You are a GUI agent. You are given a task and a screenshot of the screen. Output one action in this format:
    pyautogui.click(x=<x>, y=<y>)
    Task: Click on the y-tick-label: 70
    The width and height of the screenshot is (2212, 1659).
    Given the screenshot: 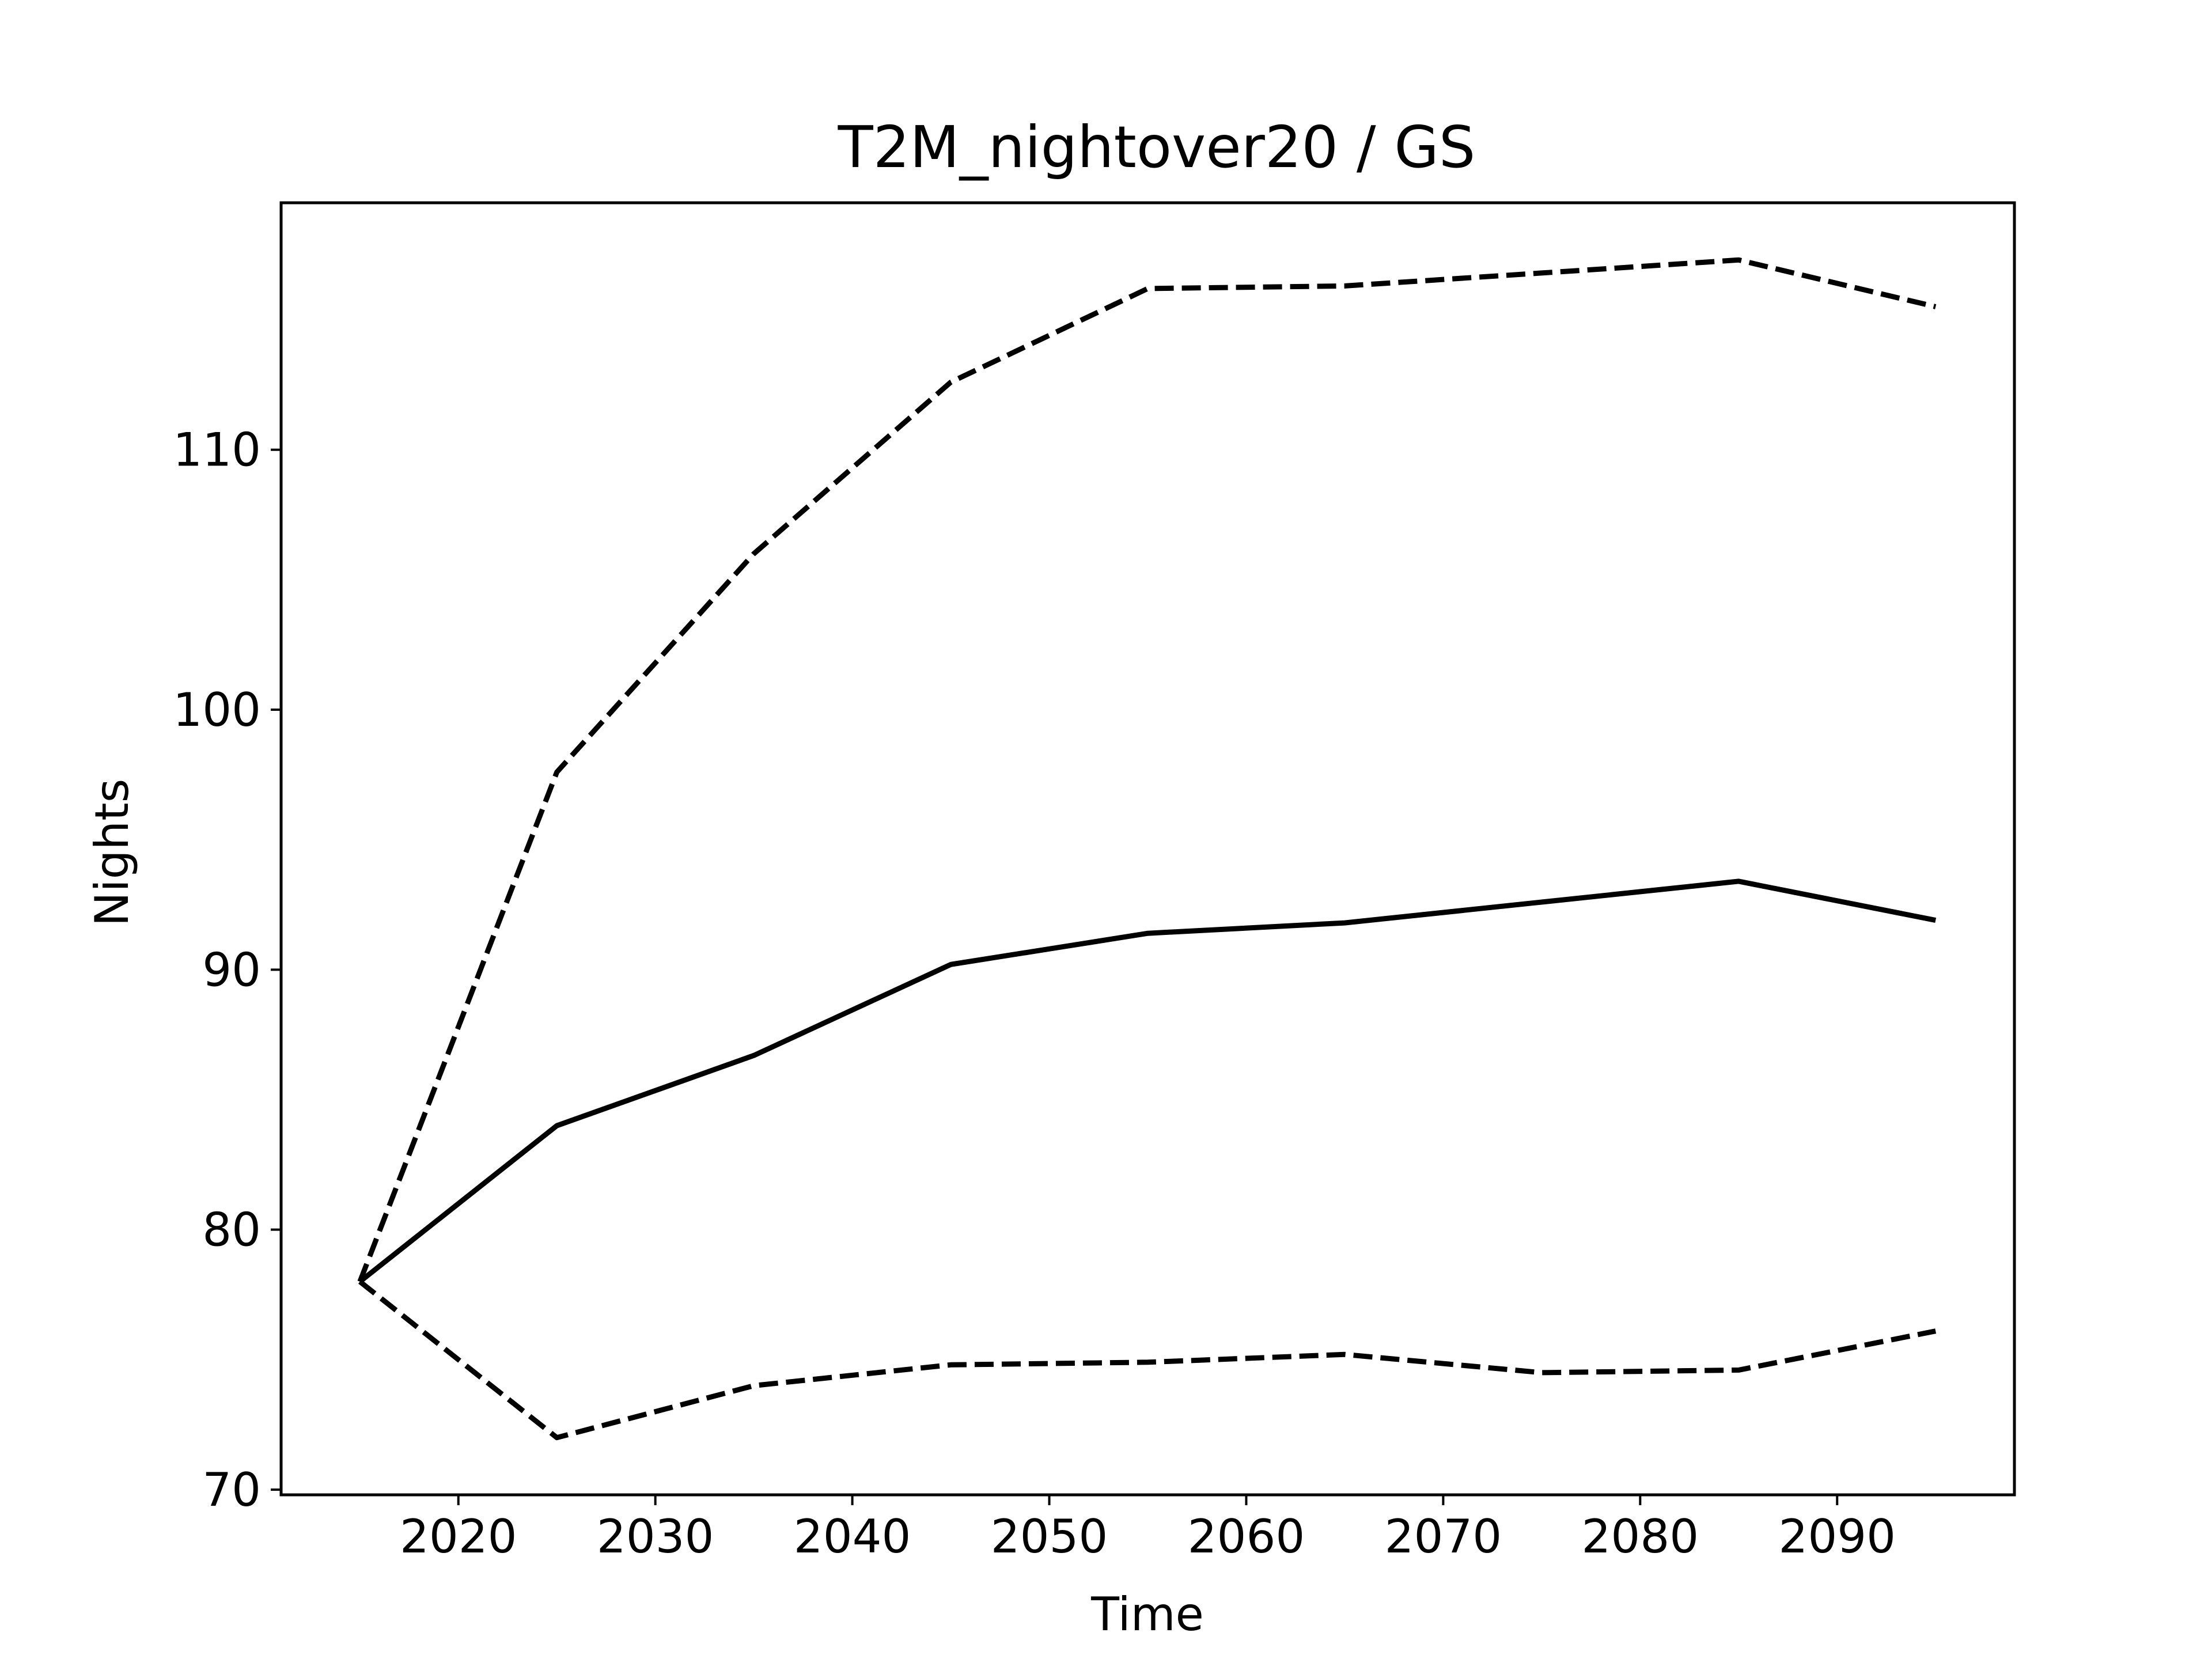 What is the action you would take?
    pyautogui.click(x=231, y=1490)
    